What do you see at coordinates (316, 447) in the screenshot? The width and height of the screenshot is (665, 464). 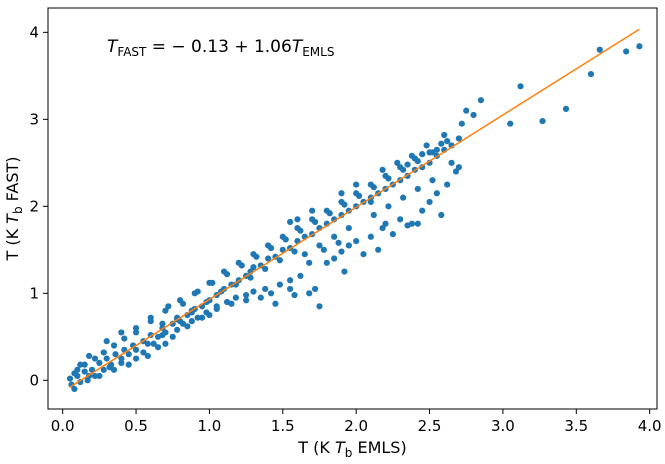 I see `x-axis-label-prefix: T (K` at bounding box center [316, 447].